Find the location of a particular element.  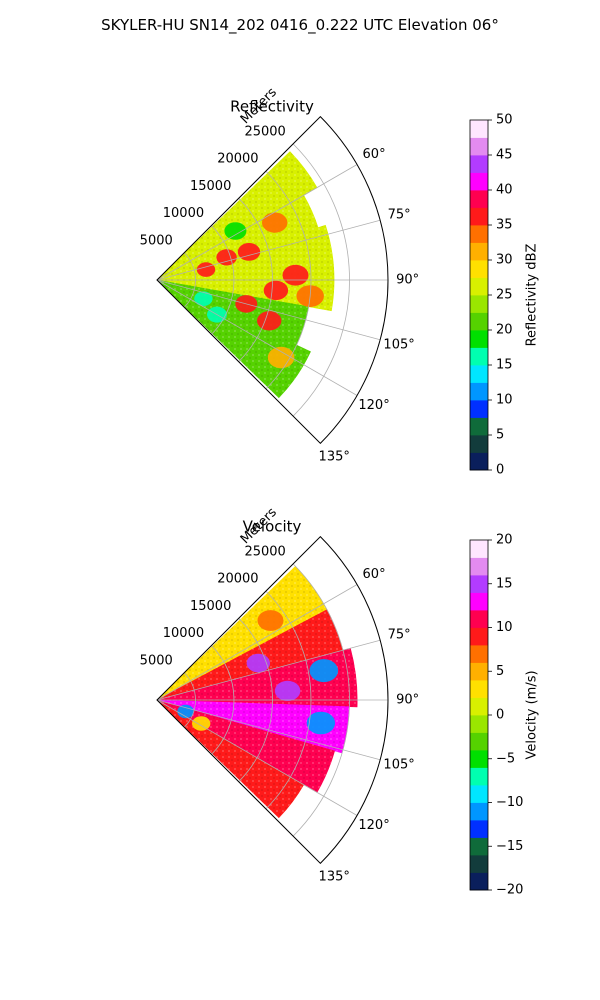

colorbar-label: Velocity (m/s) is located at coordinates (532, 714).